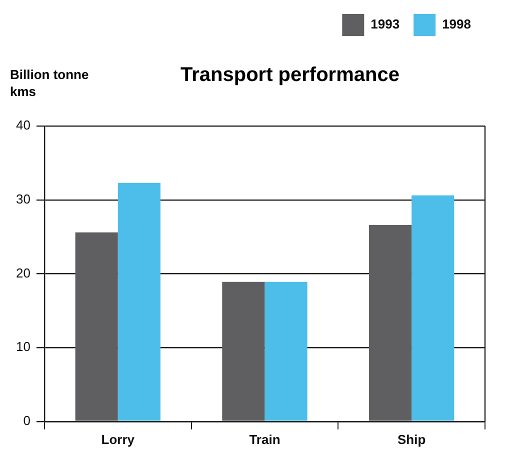 The height and width of the screenshot is (459, 525). What do you see at coordinates (23, 272) in the screenshot?
I see `y-tick-label: 20` at bounding box center [23, 272].